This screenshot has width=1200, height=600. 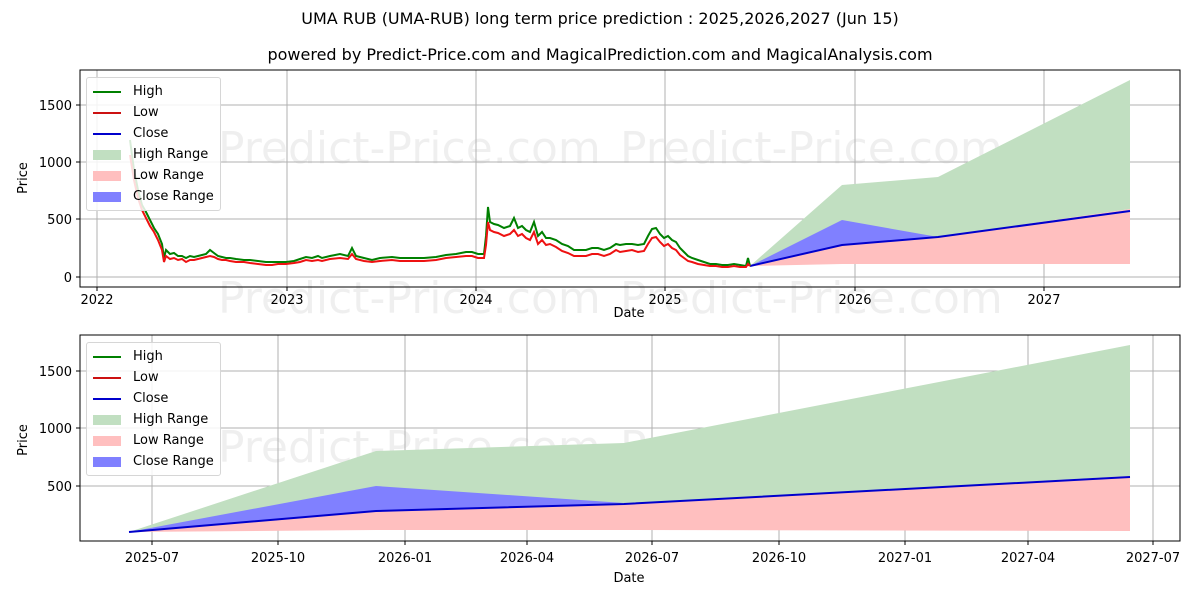 I want to click on x-tick: 2022, so click(x=96, y=300).